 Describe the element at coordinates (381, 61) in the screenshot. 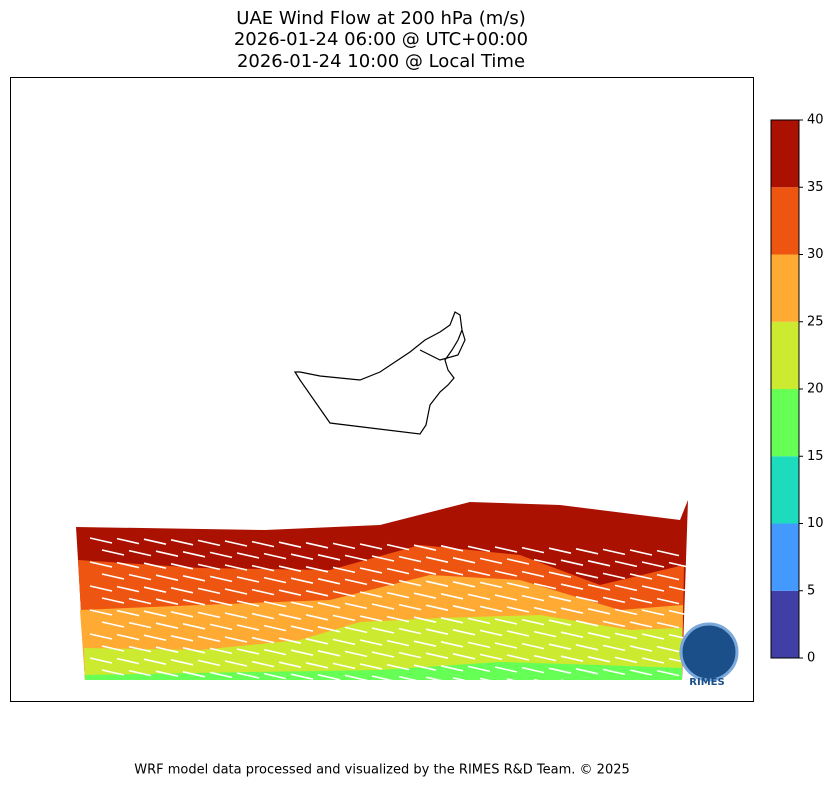

I see `title-line: 2026-01-24 10:00 @ Local Time` at that location.